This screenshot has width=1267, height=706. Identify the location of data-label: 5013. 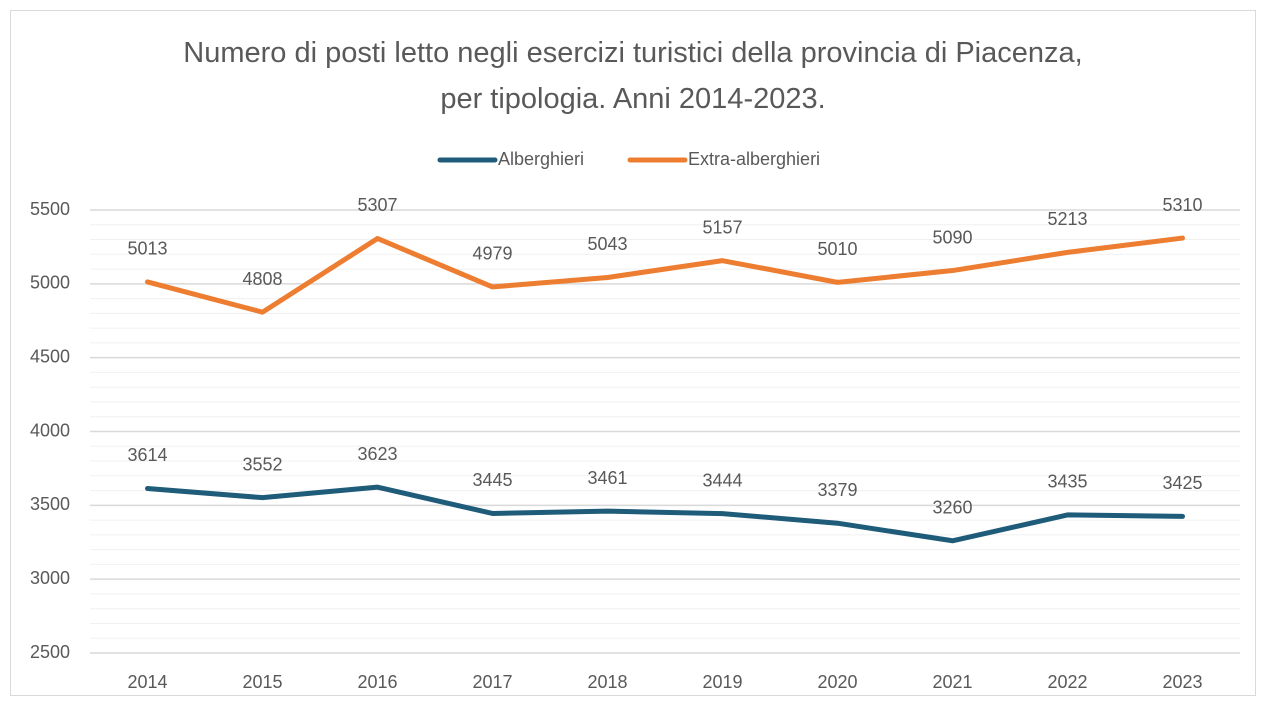
(147, 249).